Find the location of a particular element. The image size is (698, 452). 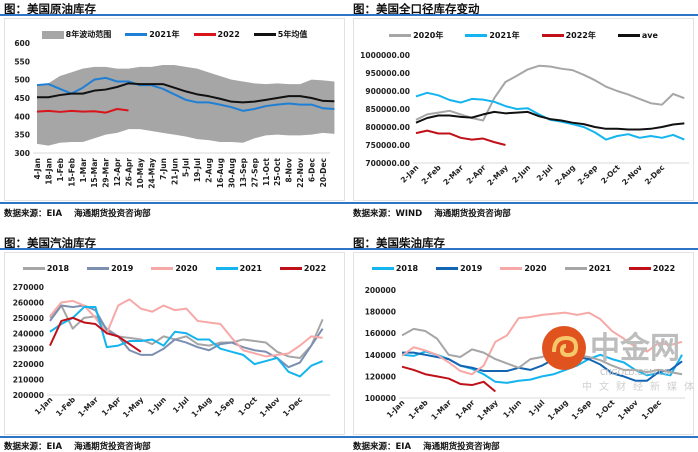

x-tick-label: 5-Jul is located at coordinates (186, 167).